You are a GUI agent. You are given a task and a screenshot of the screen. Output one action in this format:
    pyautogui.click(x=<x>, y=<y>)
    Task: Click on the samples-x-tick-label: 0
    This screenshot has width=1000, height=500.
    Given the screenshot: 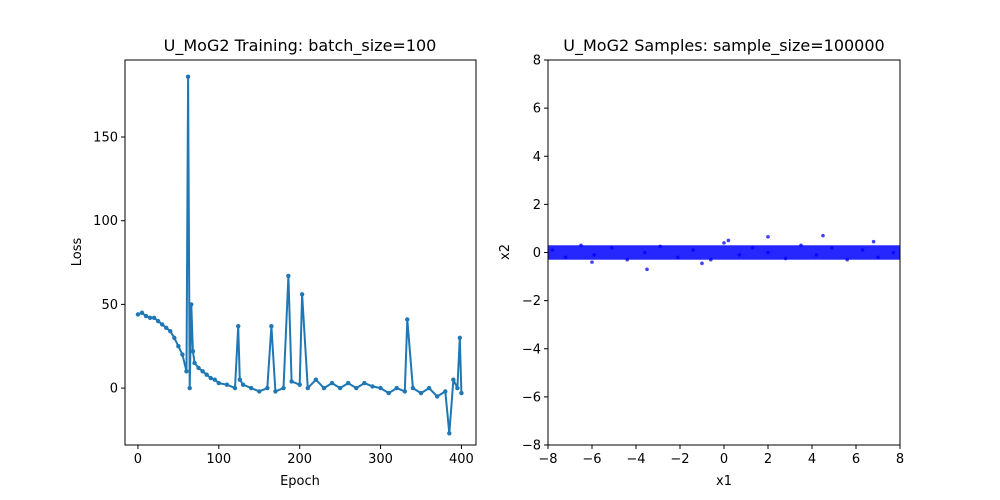 What is the action you would take?
    pyautogui.click(x=724, y=459)
    